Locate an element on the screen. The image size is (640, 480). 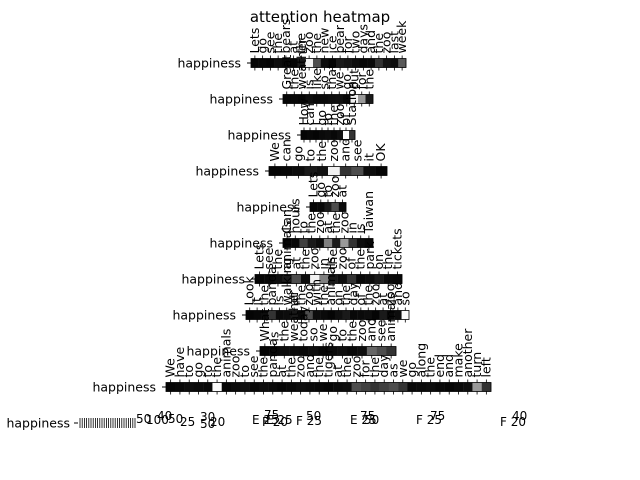
token-label: bear is located at coordinates (339, 38).